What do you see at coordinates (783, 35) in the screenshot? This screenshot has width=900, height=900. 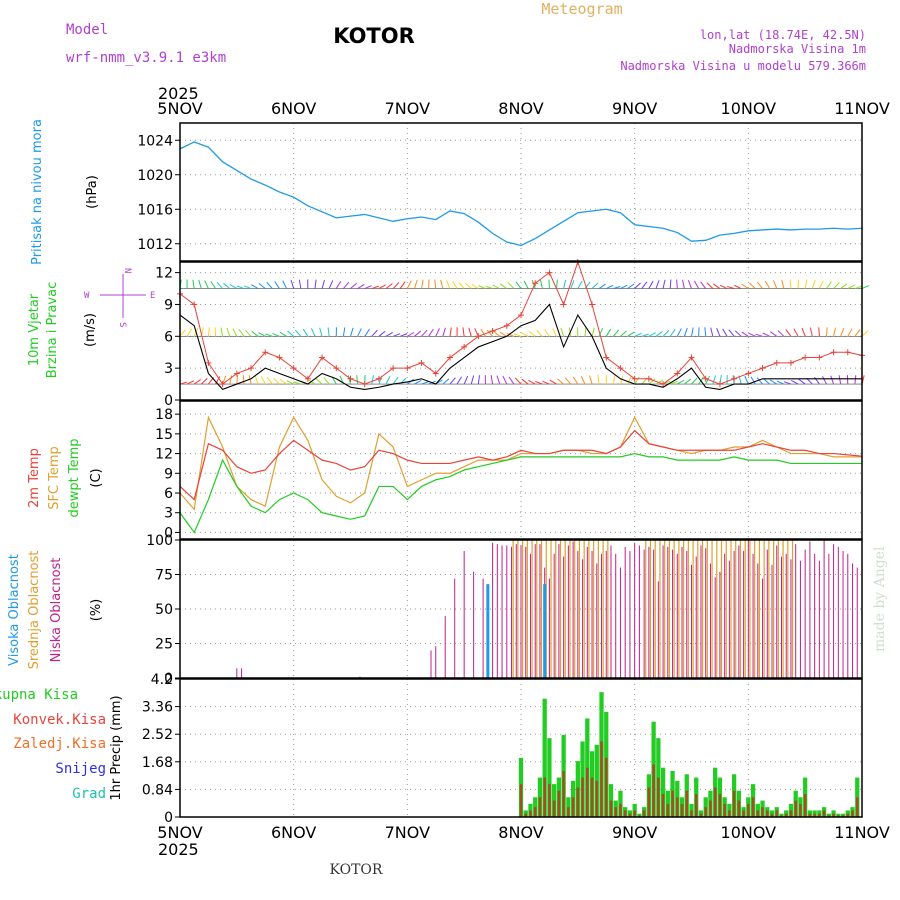 I see `lonlat-label: lon,lat (18.74E, 42.5N)` at bounding box center [783, 35].